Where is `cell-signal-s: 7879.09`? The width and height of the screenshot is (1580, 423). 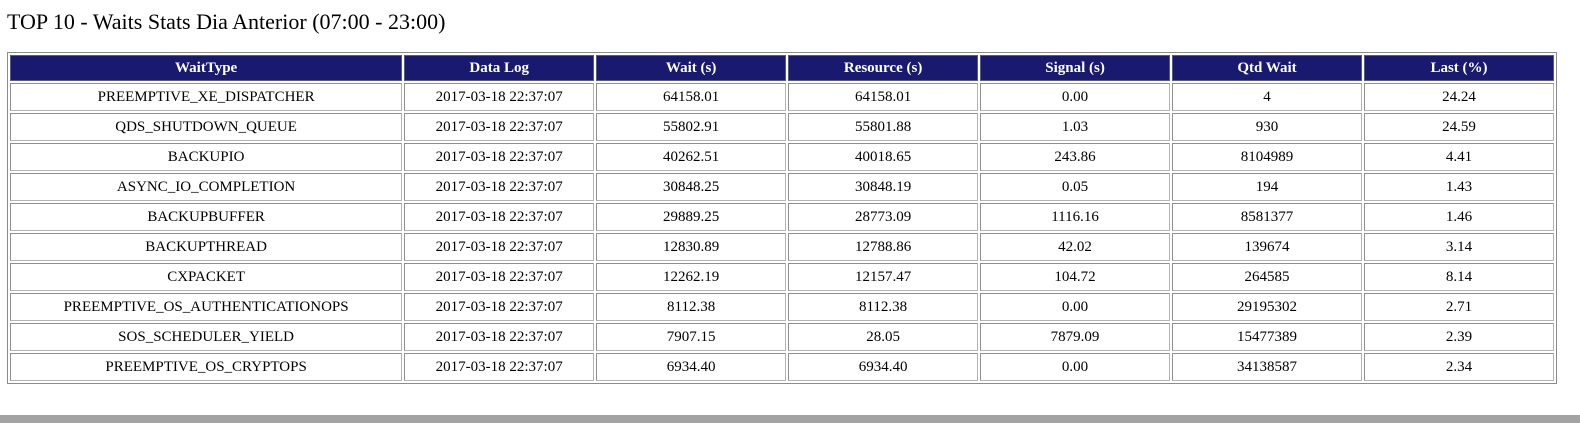
cell-signal-s: 7879.09 is located at coordinates (1075, 337).